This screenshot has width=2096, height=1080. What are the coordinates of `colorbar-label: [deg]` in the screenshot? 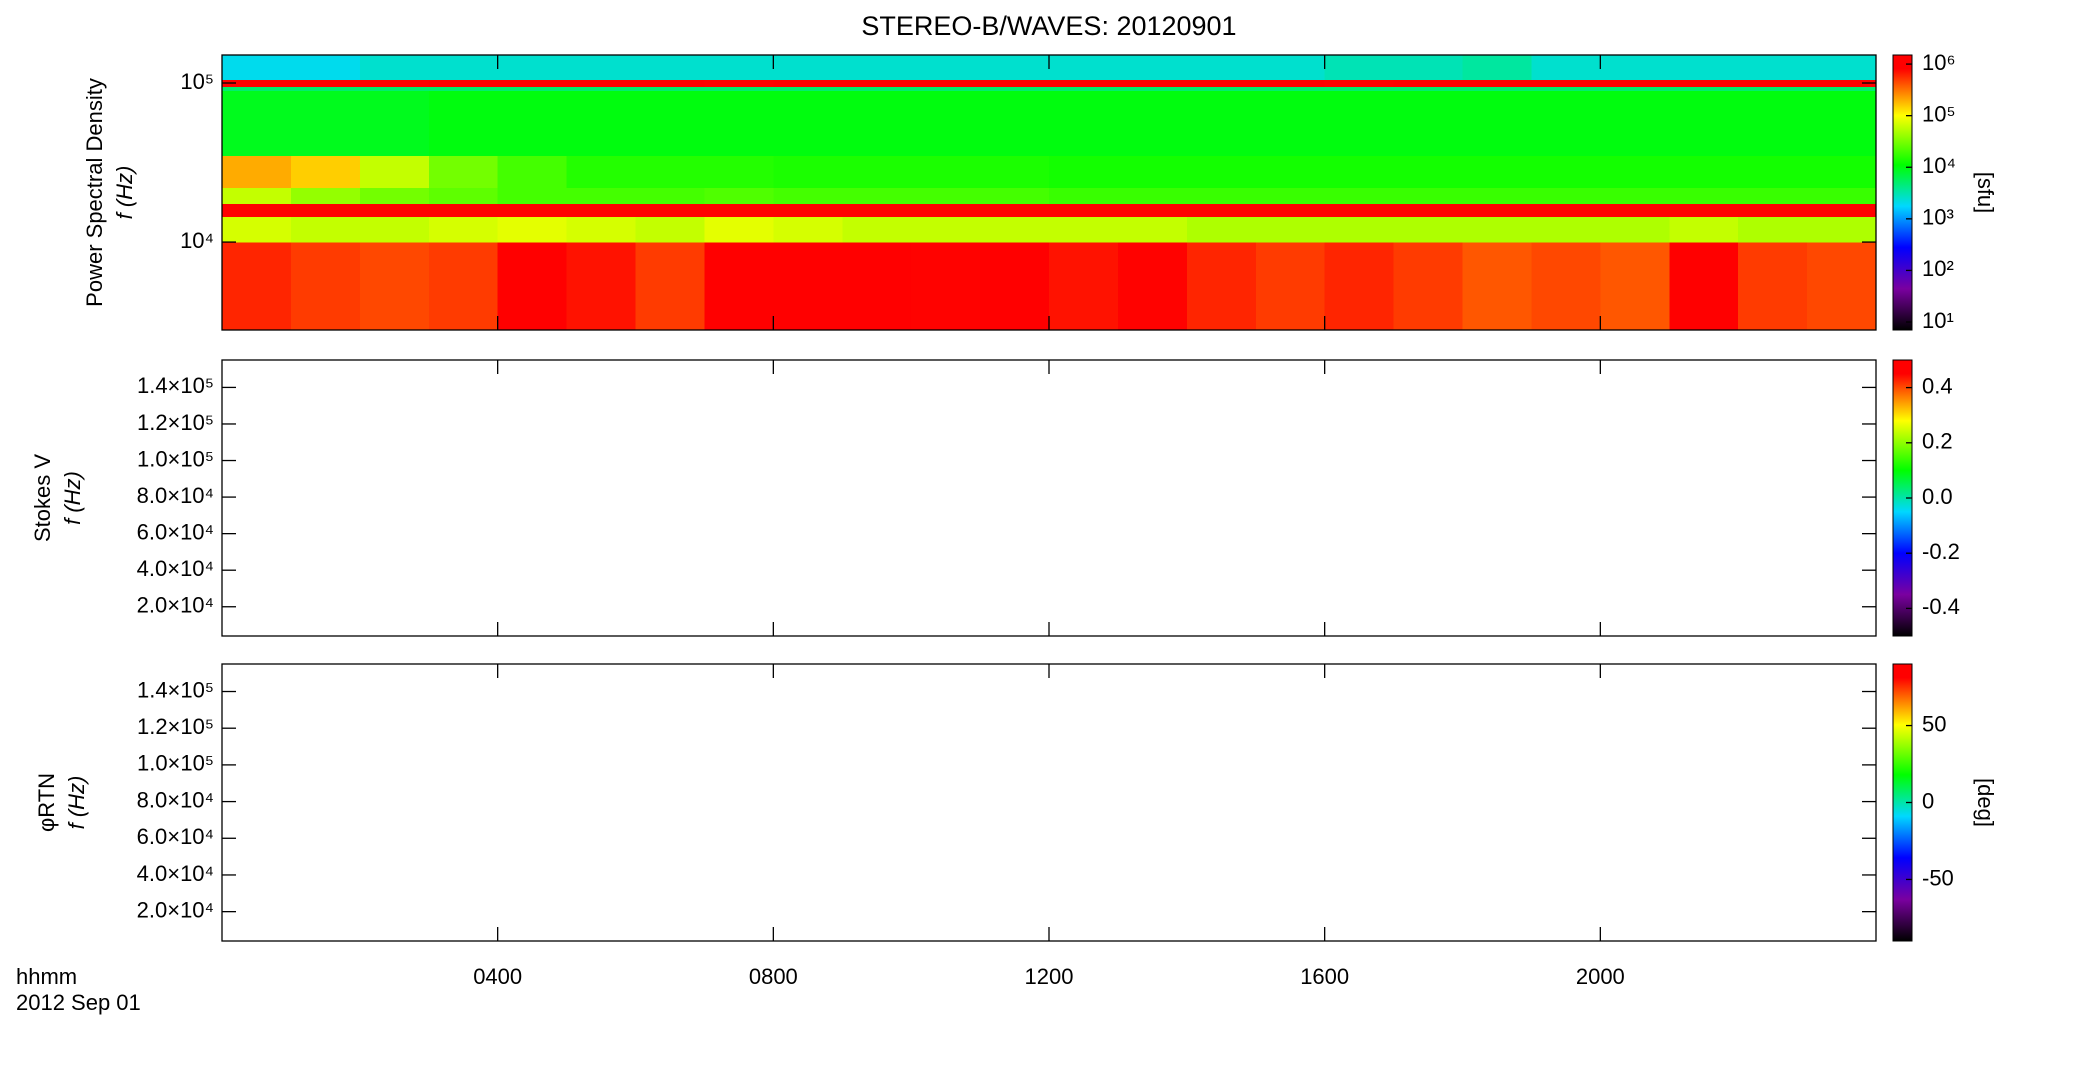 It's located at (1985, 802).